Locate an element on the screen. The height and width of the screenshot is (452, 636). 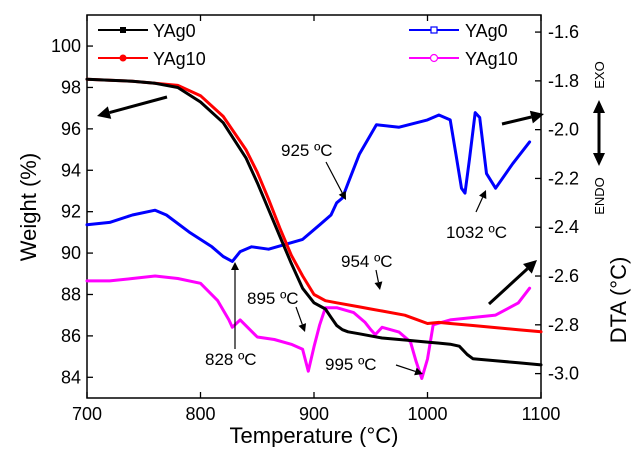
y-right-tick-label-4: -2.2 is located at coordinates (563, 178).